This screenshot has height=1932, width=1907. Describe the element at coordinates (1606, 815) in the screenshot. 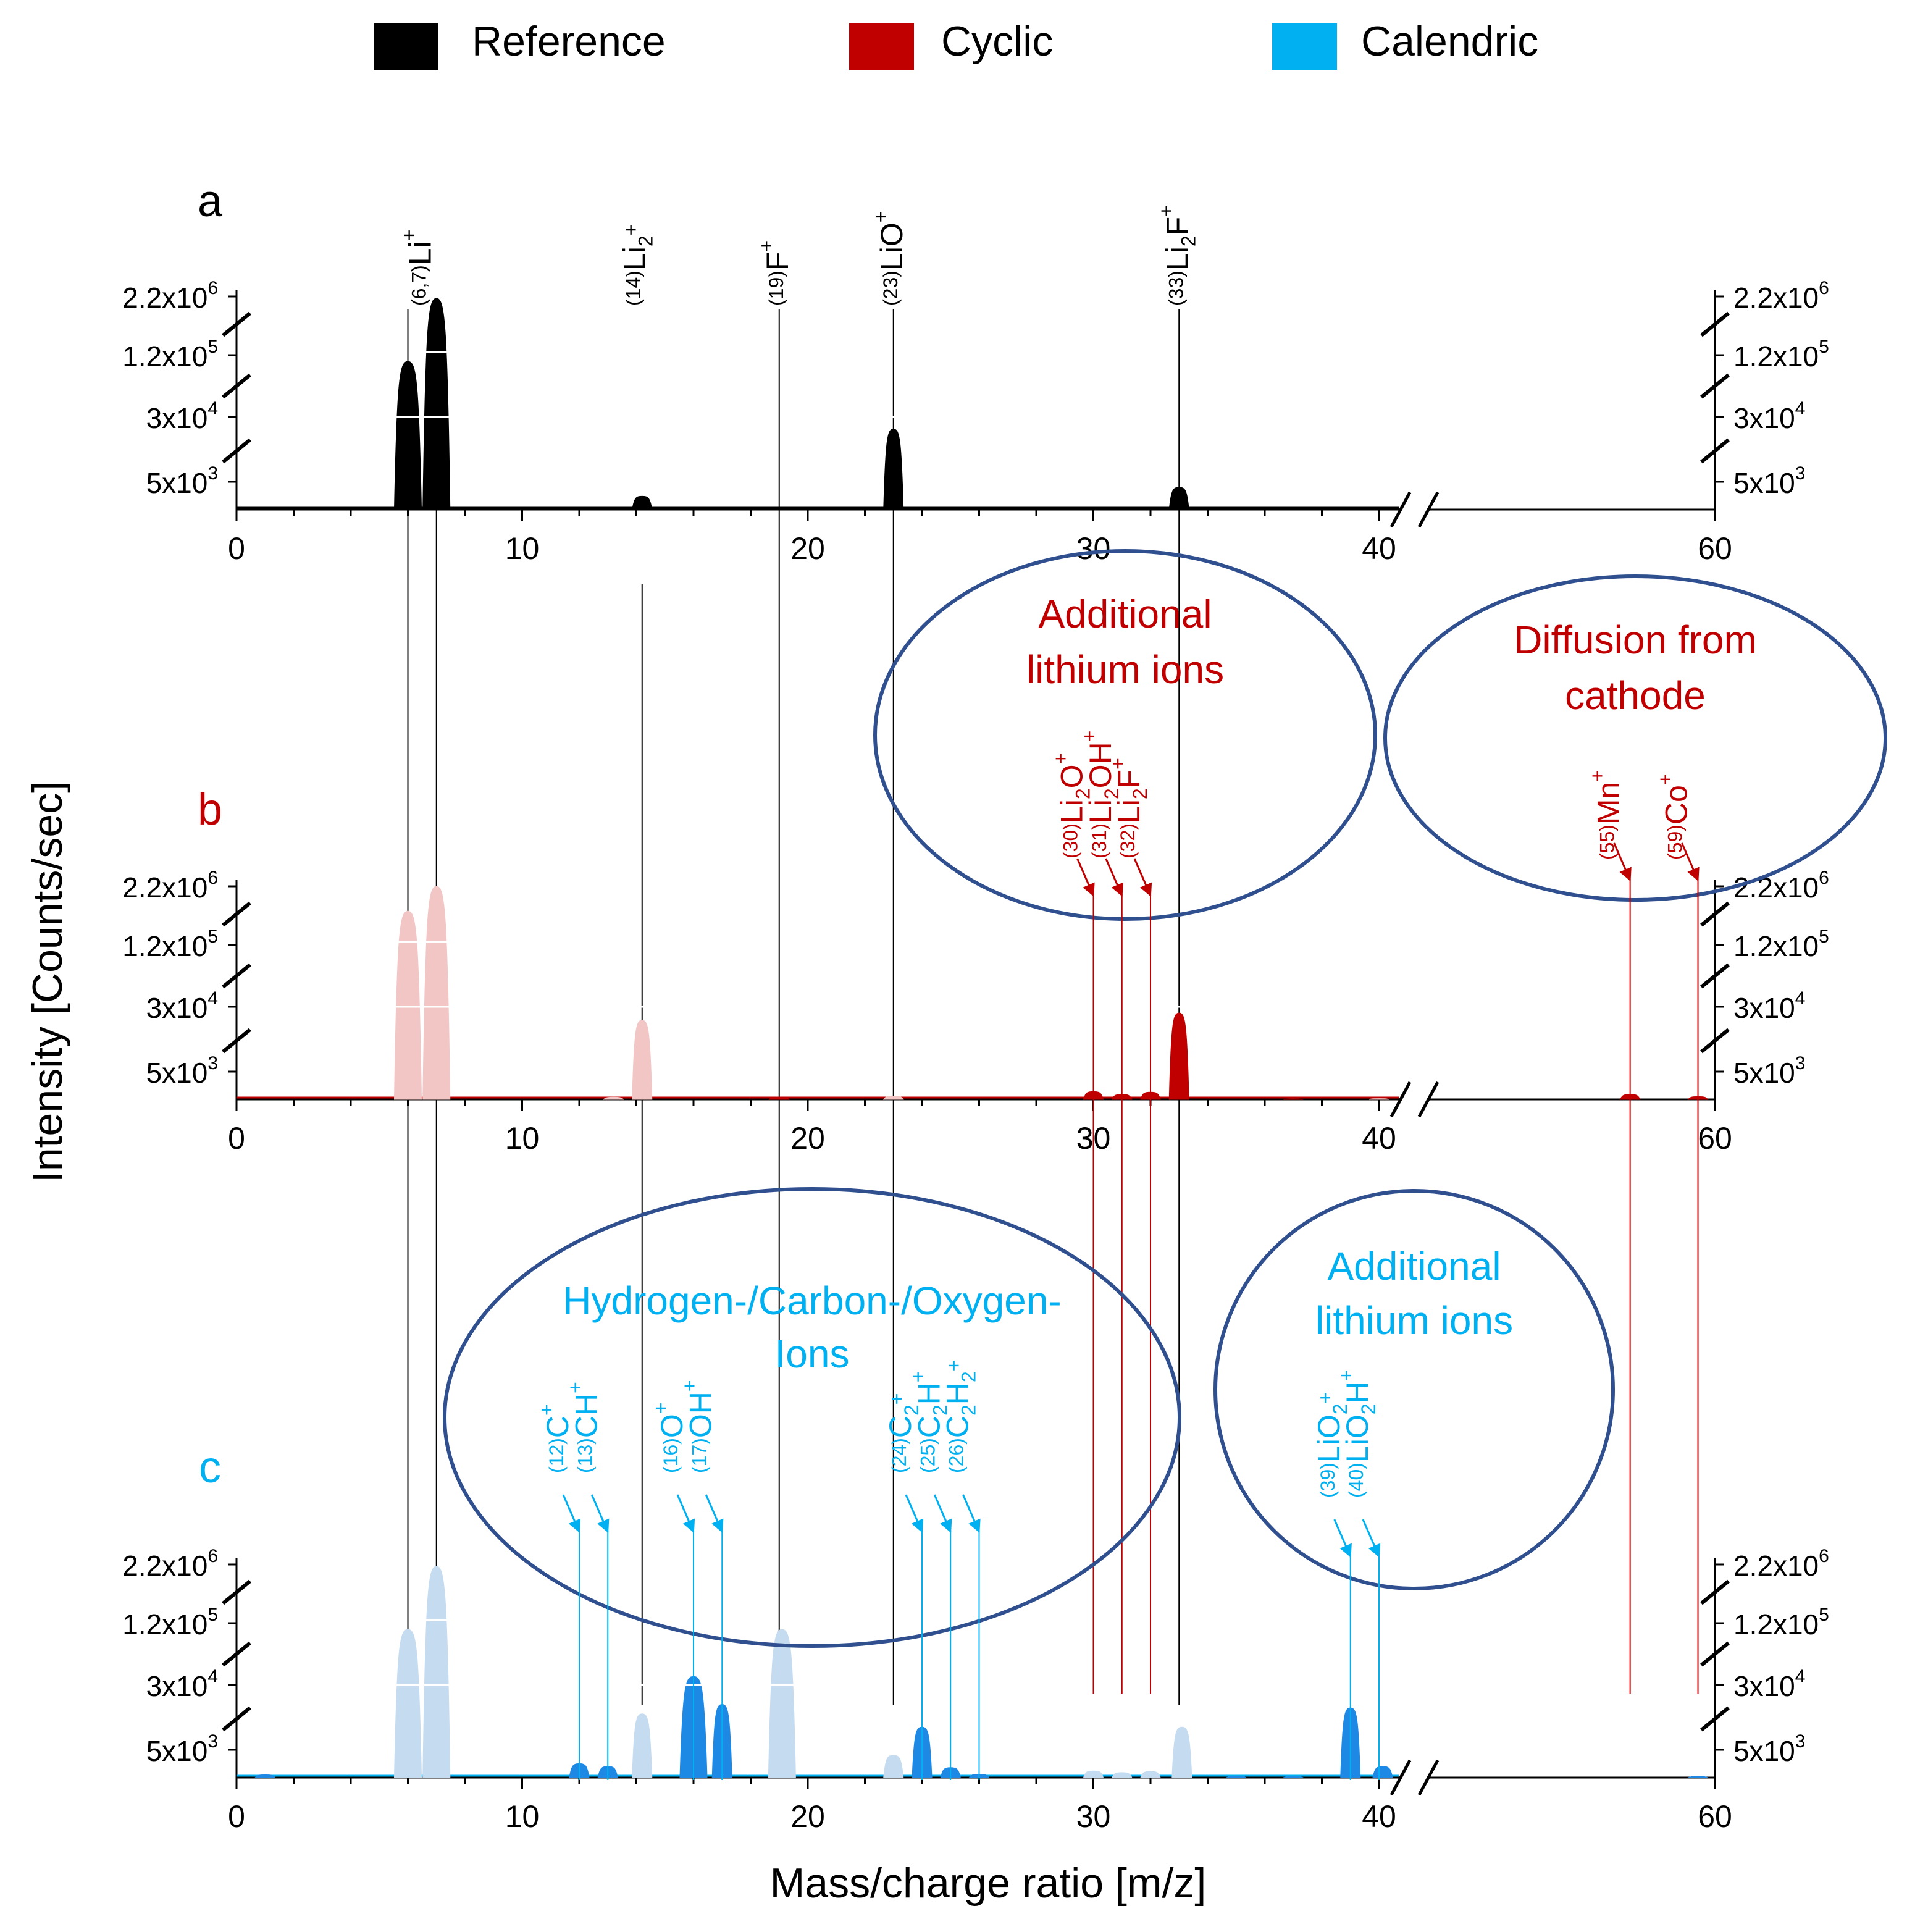

I see `callout-ion-label: (55)Mn+` at that location.